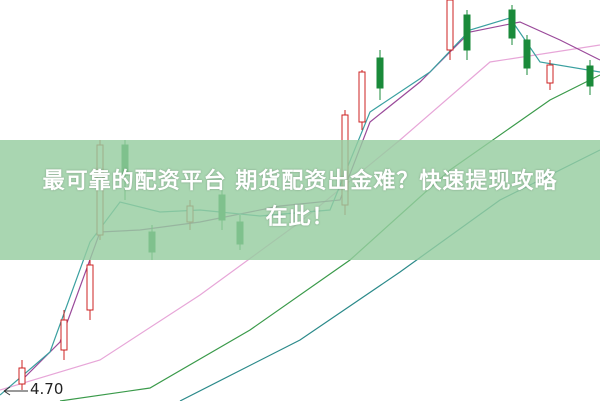 This screenshot has width=600, height=401. What do you see at coordinates (47, 389) in the screenshot?
I see `price-label: 4.70` at bounding box center [47, 389].